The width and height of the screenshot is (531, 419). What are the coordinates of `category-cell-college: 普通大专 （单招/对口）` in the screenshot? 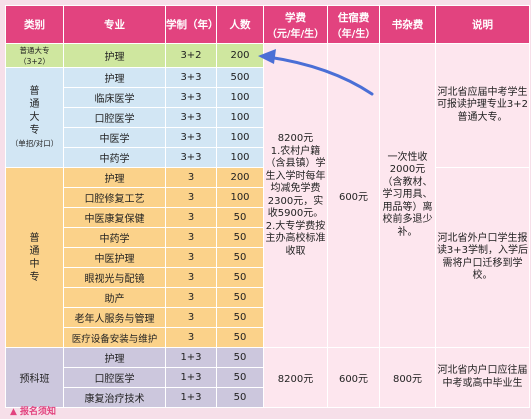 It's located at (34, 117).